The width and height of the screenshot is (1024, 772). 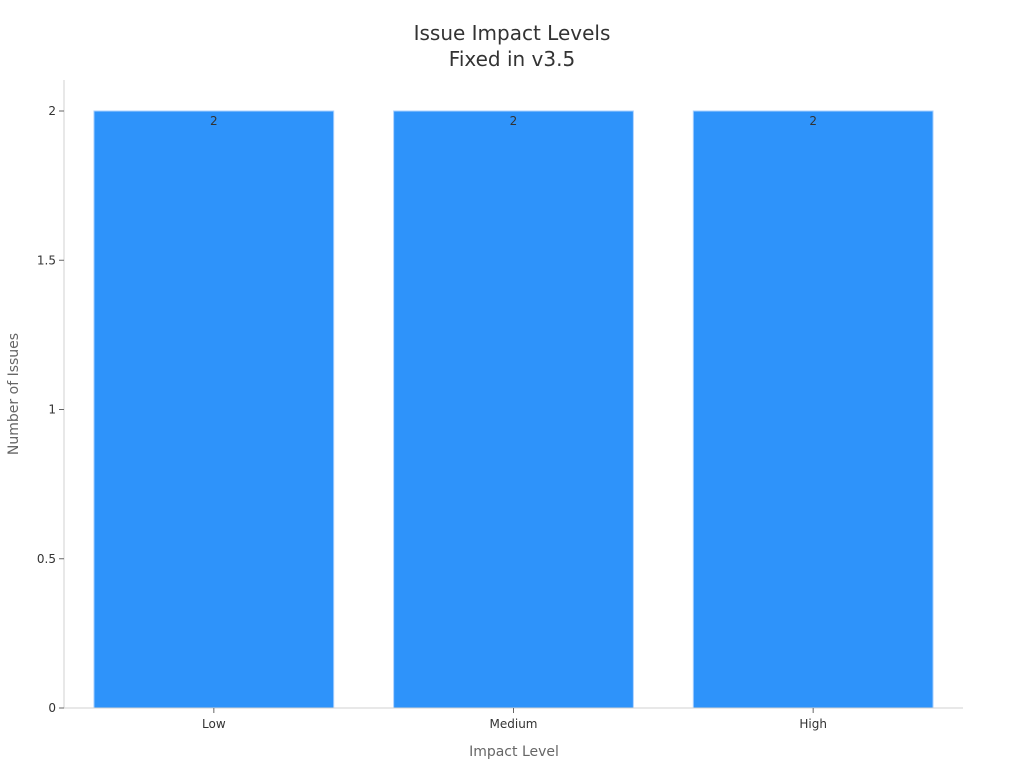 I want to click on chart-subtitle: Fixed in v3.5, so click(x=512, y=59).